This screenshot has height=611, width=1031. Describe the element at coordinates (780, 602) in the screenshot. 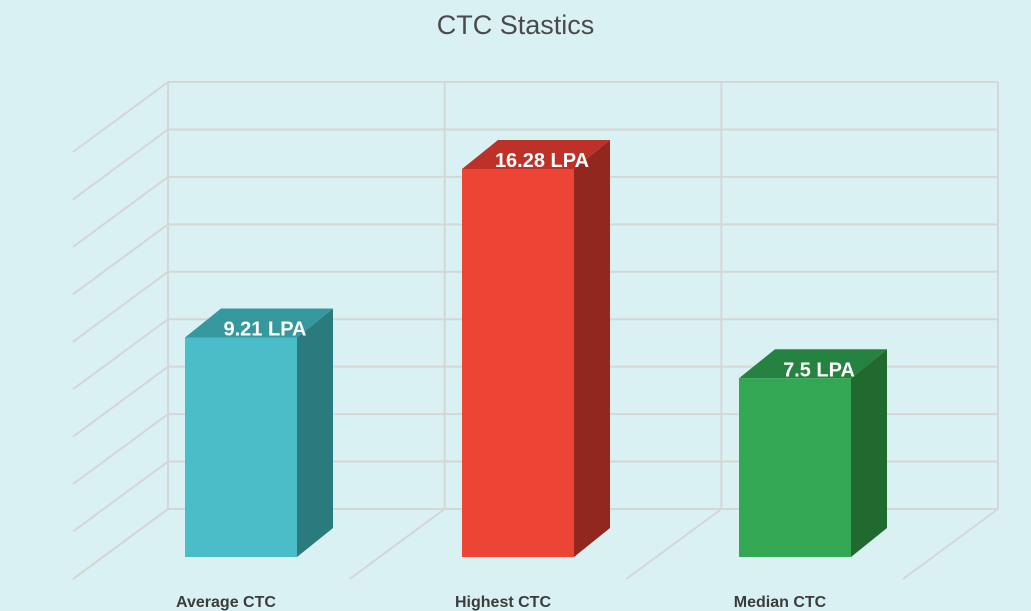

I see `category-label: Median CTC` at that location.